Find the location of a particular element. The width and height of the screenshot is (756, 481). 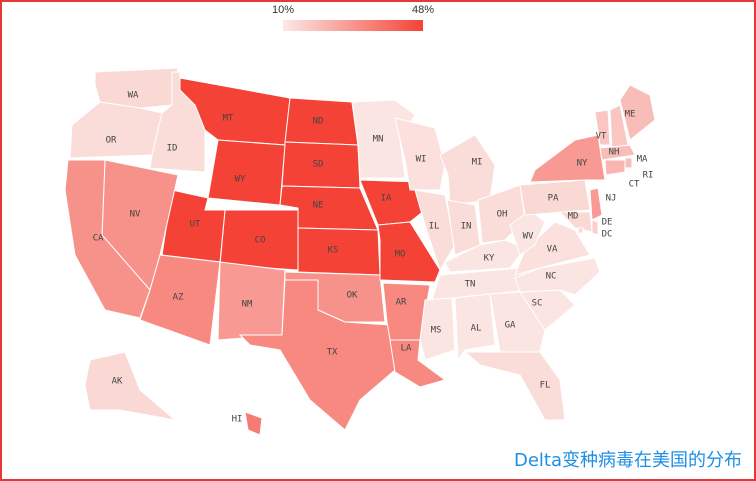

state-label: NV is located at coordinates (135, 215).